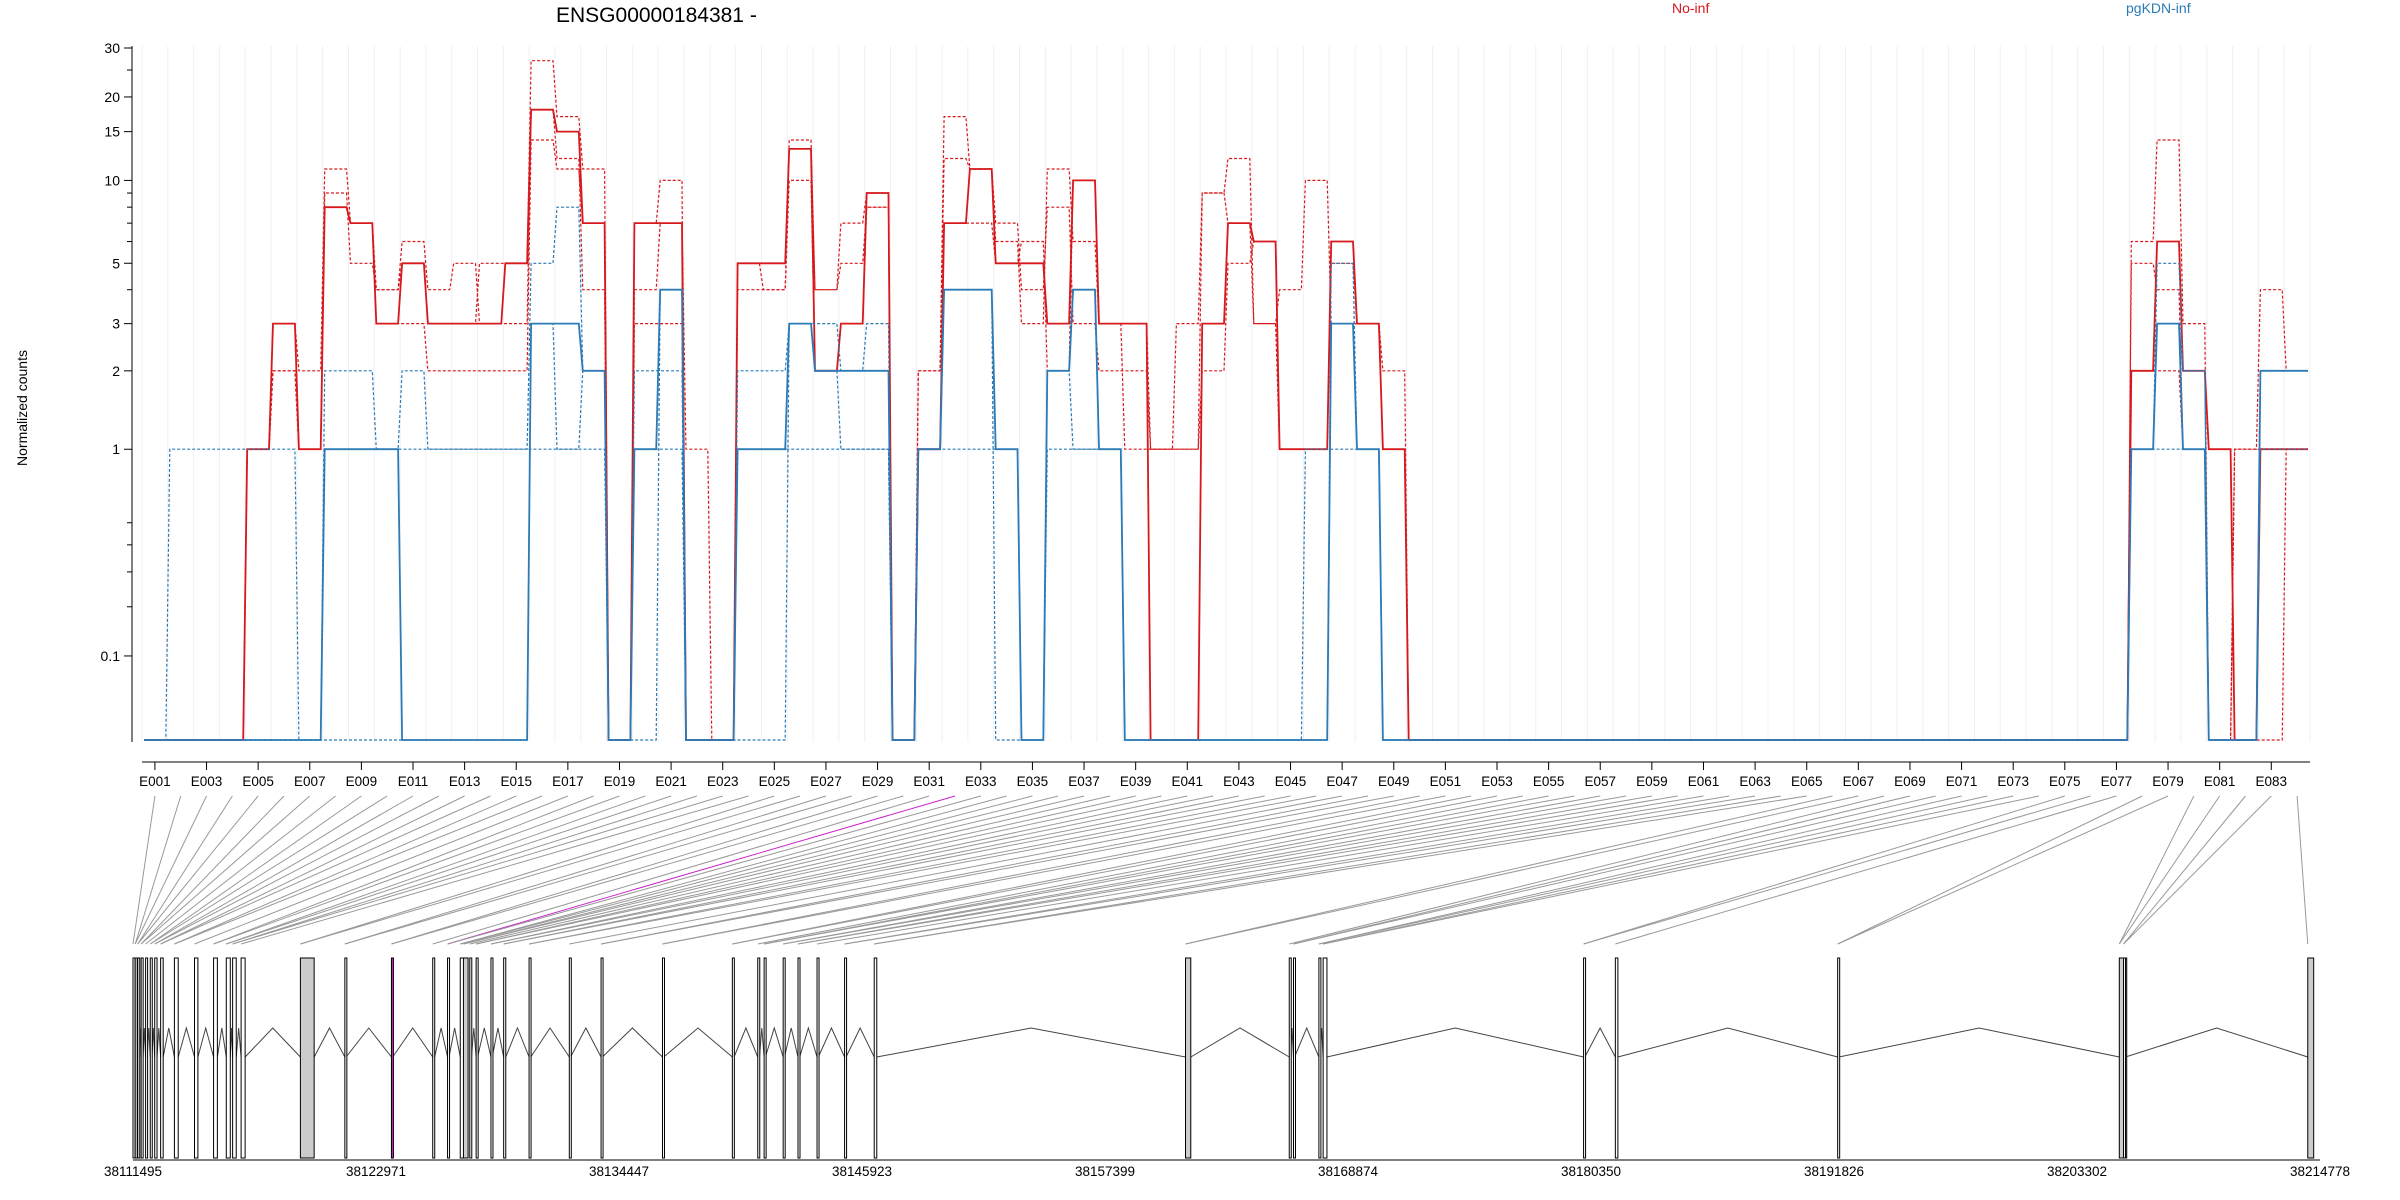 This screenshot has width=2400, height=1200. Describe the element at coordinates (1704, 781) in the screenshot. I see `exon-tick-label: E061` at that location.